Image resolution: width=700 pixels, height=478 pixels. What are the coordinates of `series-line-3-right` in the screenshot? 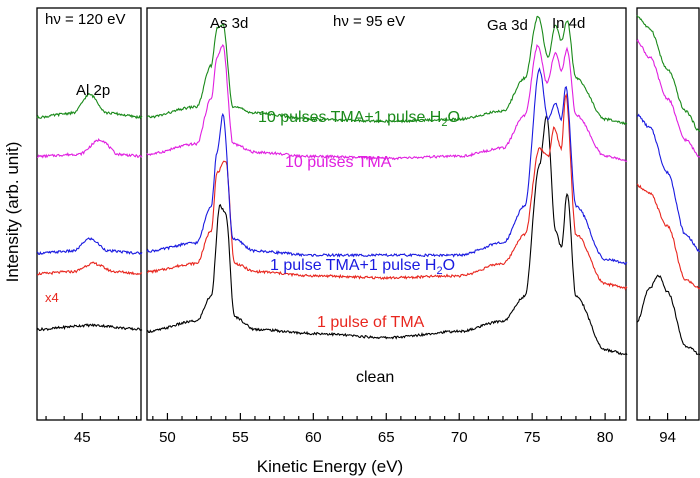 It's located at (668, 98).